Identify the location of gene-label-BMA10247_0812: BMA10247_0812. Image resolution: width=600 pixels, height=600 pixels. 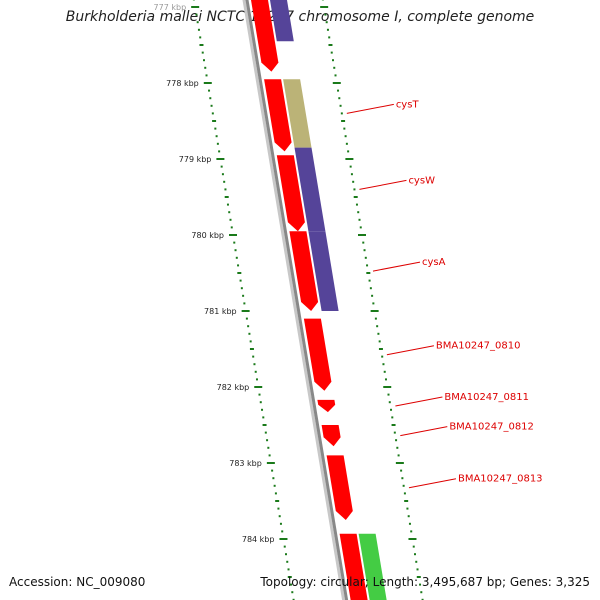
(491, 427).